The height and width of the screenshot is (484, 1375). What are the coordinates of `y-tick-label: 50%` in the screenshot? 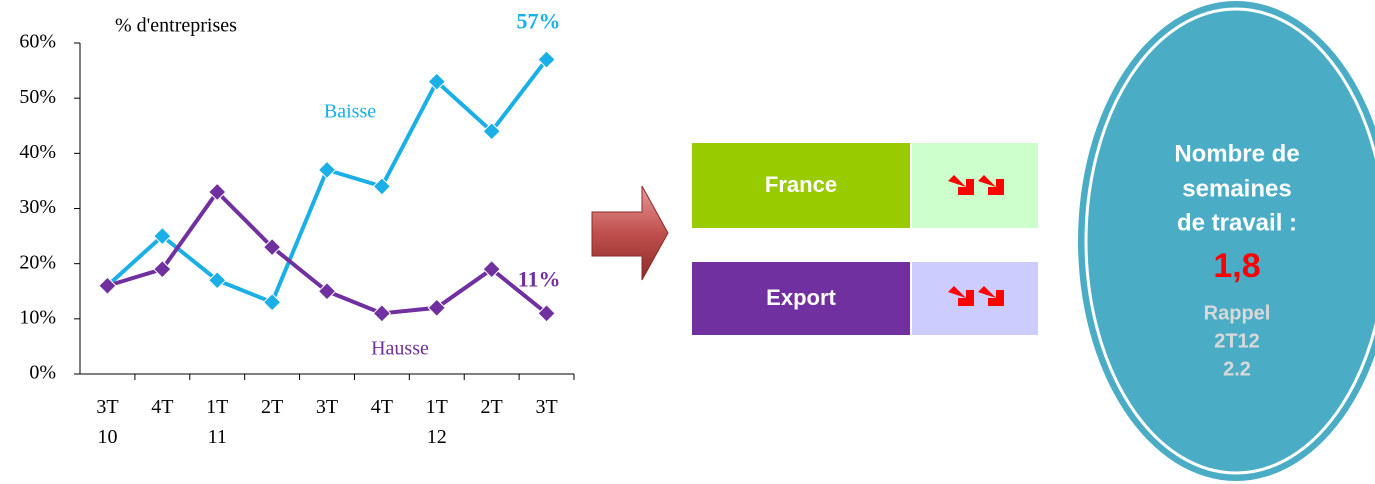 It's located at (37, 97).